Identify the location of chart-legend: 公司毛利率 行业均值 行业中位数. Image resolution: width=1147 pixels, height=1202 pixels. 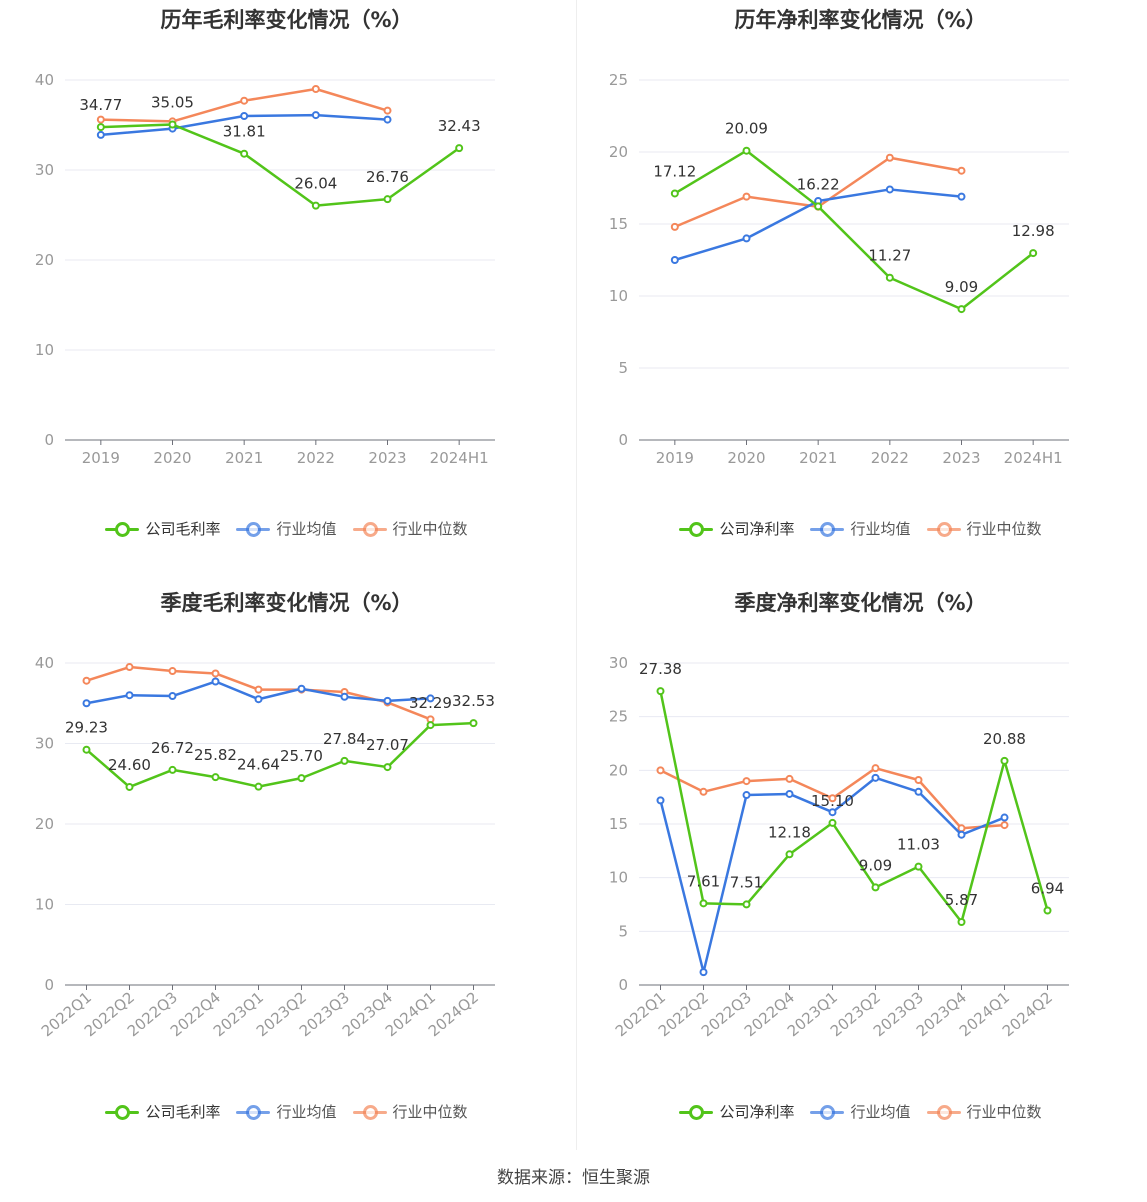
(286, 529).